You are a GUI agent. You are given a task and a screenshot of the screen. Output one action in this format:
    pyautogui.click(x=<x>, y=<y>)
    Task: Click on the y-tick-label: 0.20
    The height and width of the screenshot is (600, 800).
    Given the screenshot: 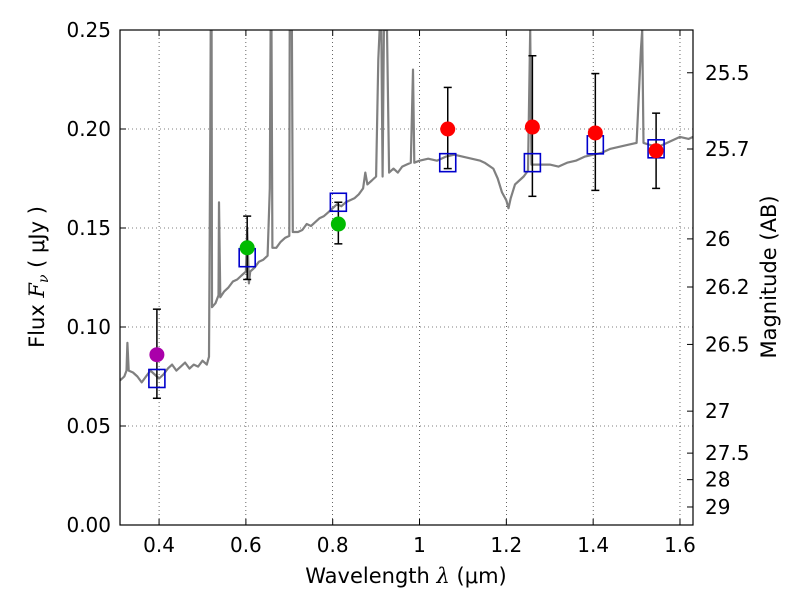 What is the action you would take?
    pyautogui.click(x=88, y=129)
    